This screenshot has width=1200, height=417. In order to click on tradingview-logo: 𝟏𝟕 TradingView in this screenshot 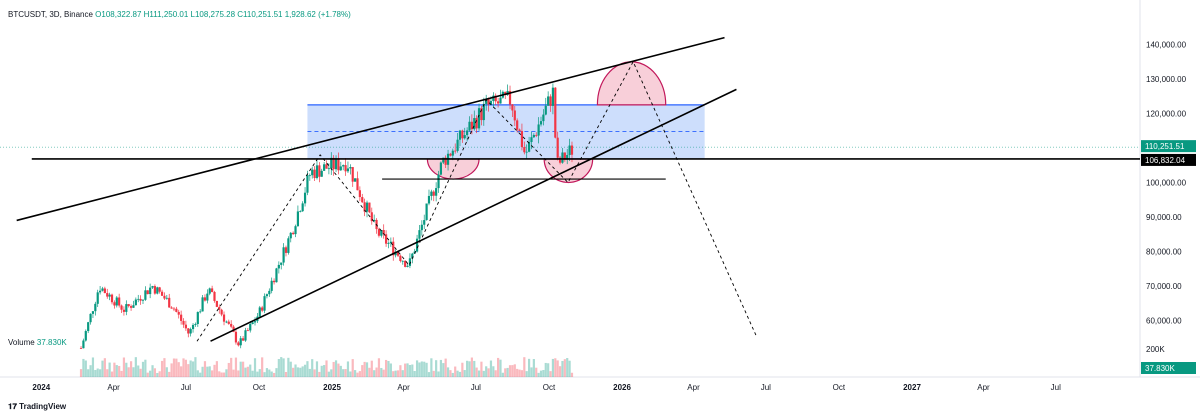, I will do `click(37, 407)`.